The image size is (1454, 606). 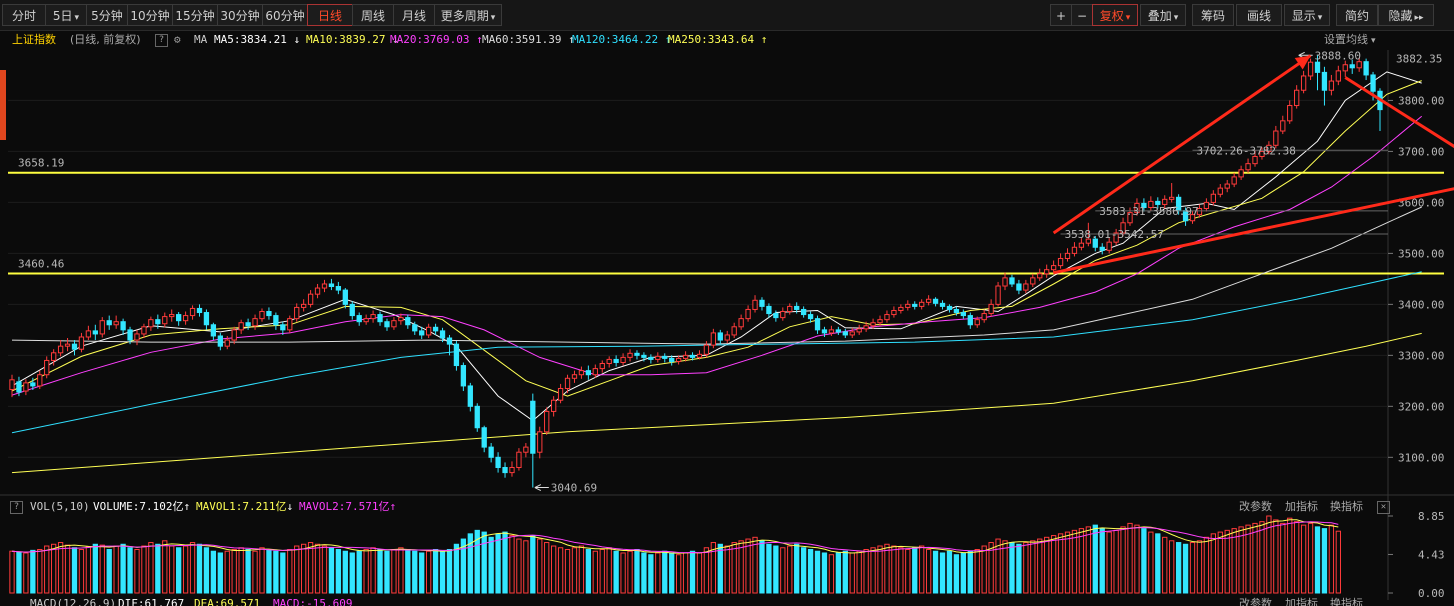 What do you see at coordinates (313, 601) in the screenshot?
I see `macd-value: MACD:-15.609` at bounding box center [313, 601].